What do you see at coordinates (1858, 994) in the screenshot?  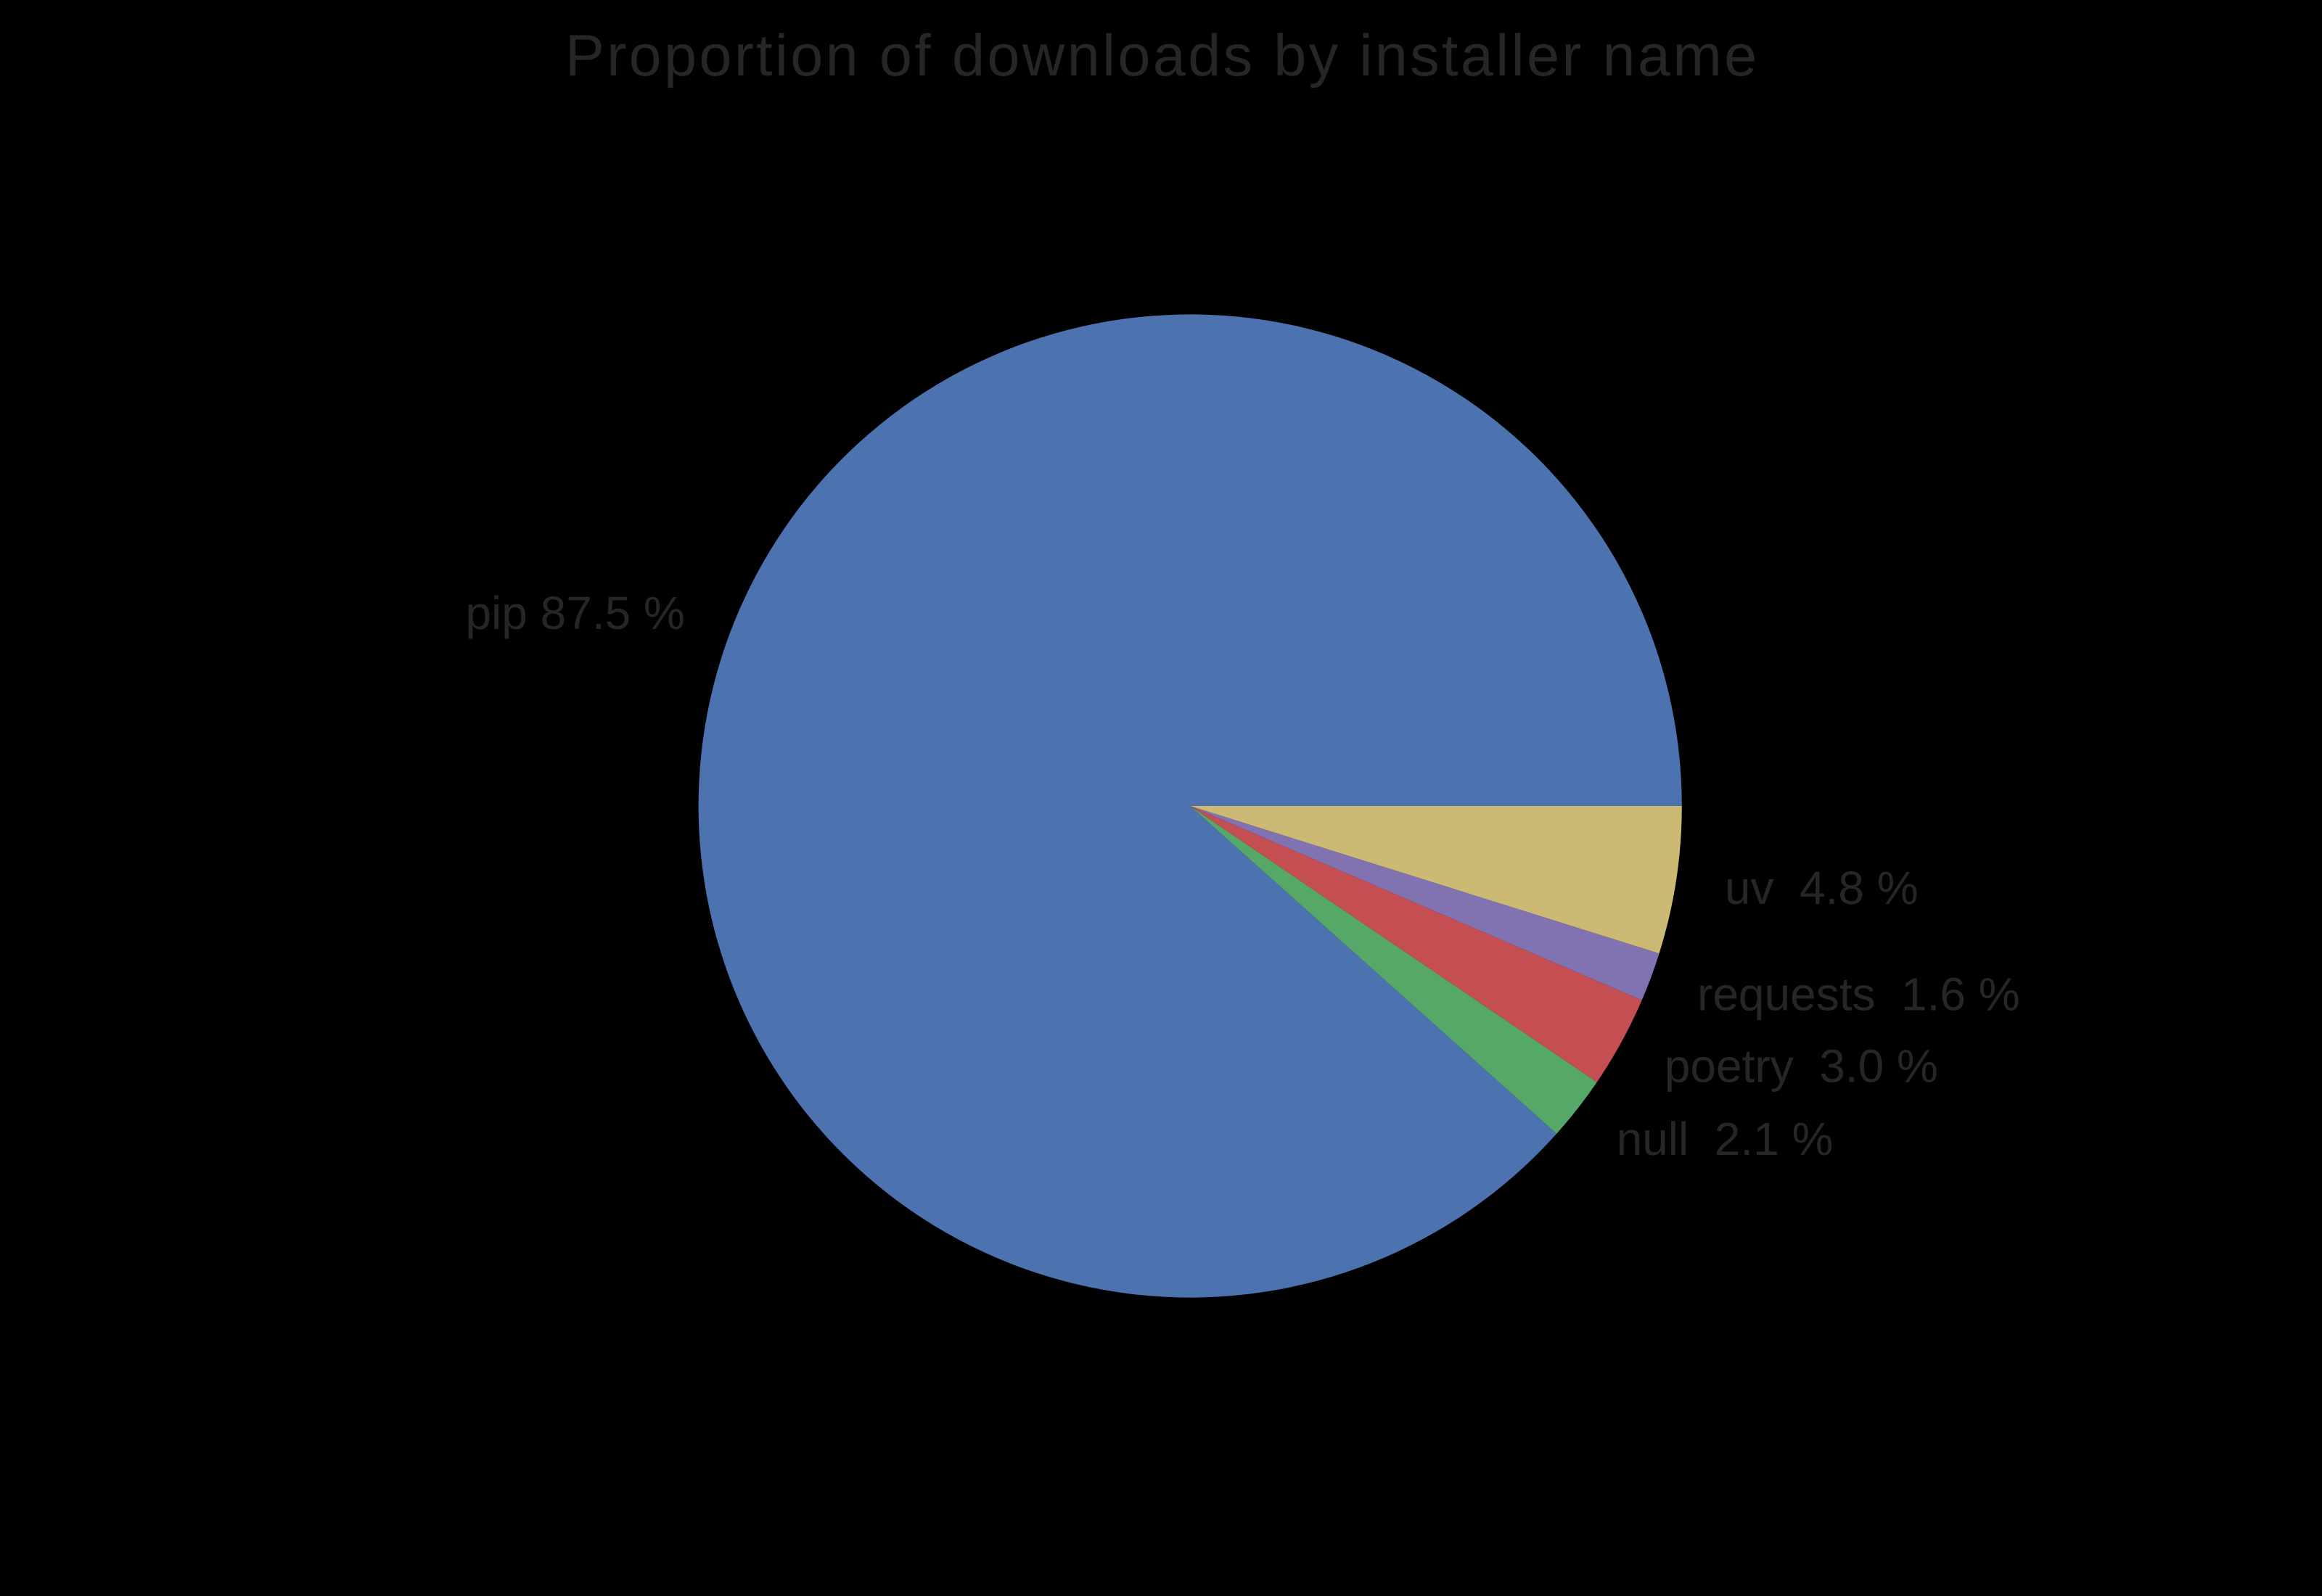 I see `svg-text: requests 1.6 %` at bounding box center [1858, 994].